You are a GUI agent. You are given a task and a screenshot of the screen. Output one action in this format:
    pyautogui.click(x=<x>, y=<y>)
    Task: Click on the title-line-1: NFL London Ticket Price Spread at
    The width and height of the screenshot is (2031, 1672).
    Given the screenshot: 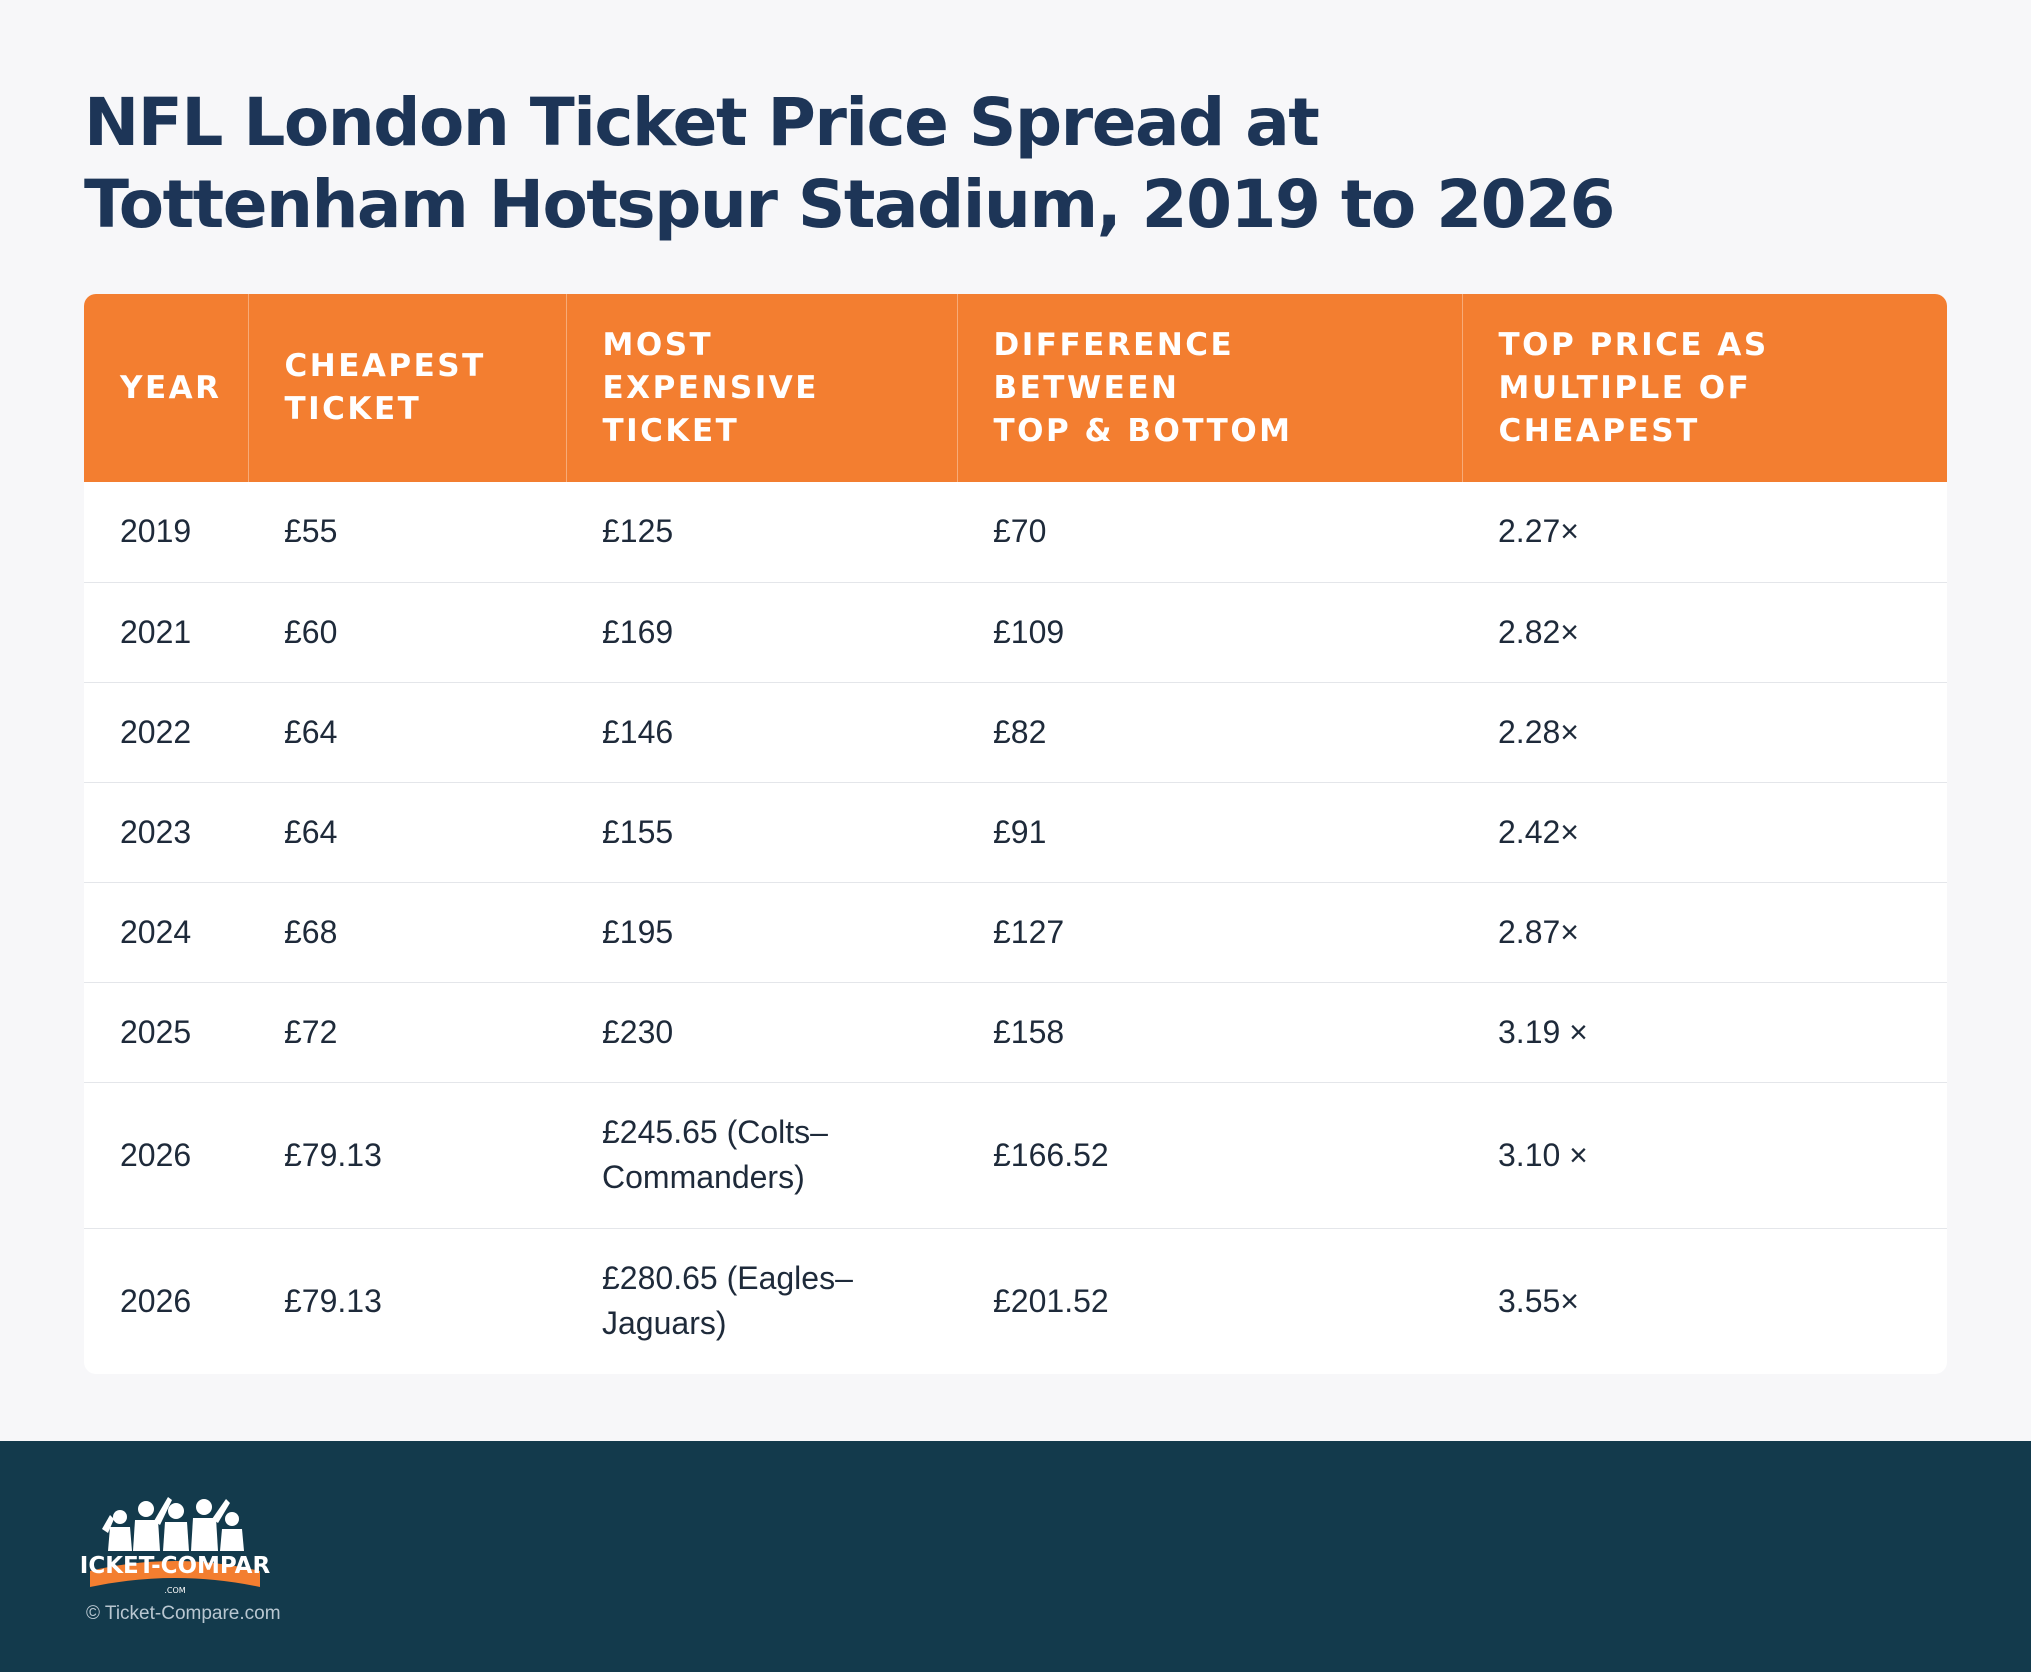 What is the action you would take?
    pyautogui.click(x=702, y=122)
    